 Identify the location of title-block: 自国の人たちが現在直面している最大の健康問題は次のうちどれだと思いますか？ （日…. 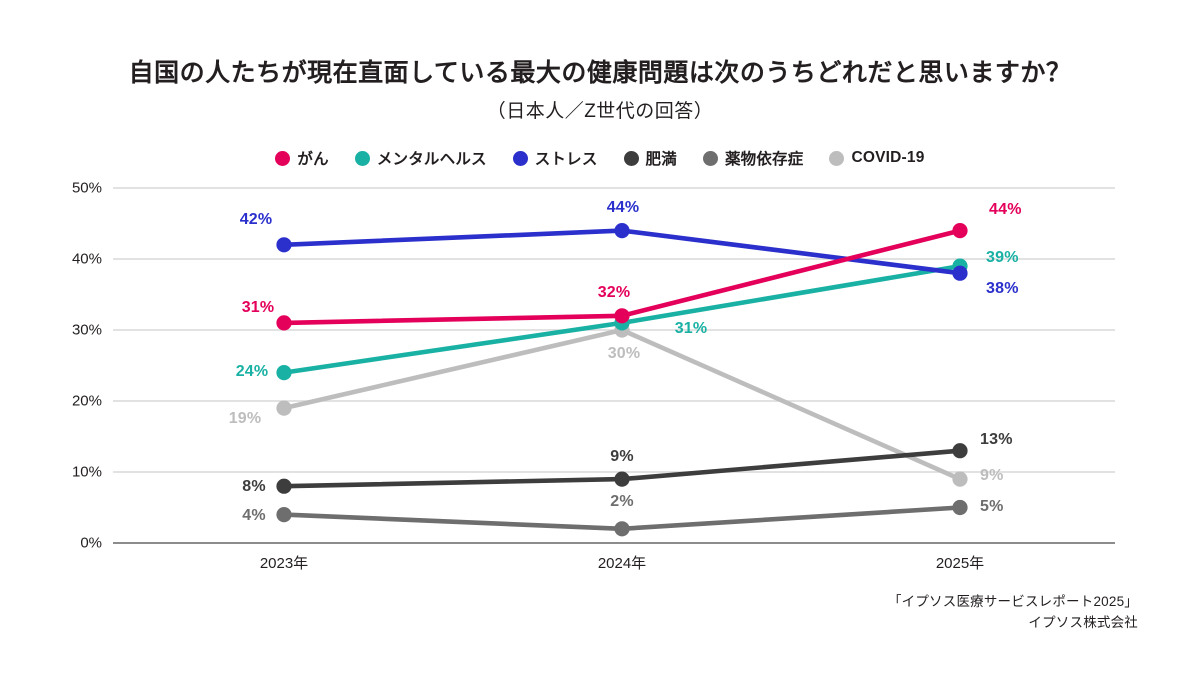
(600, 90).